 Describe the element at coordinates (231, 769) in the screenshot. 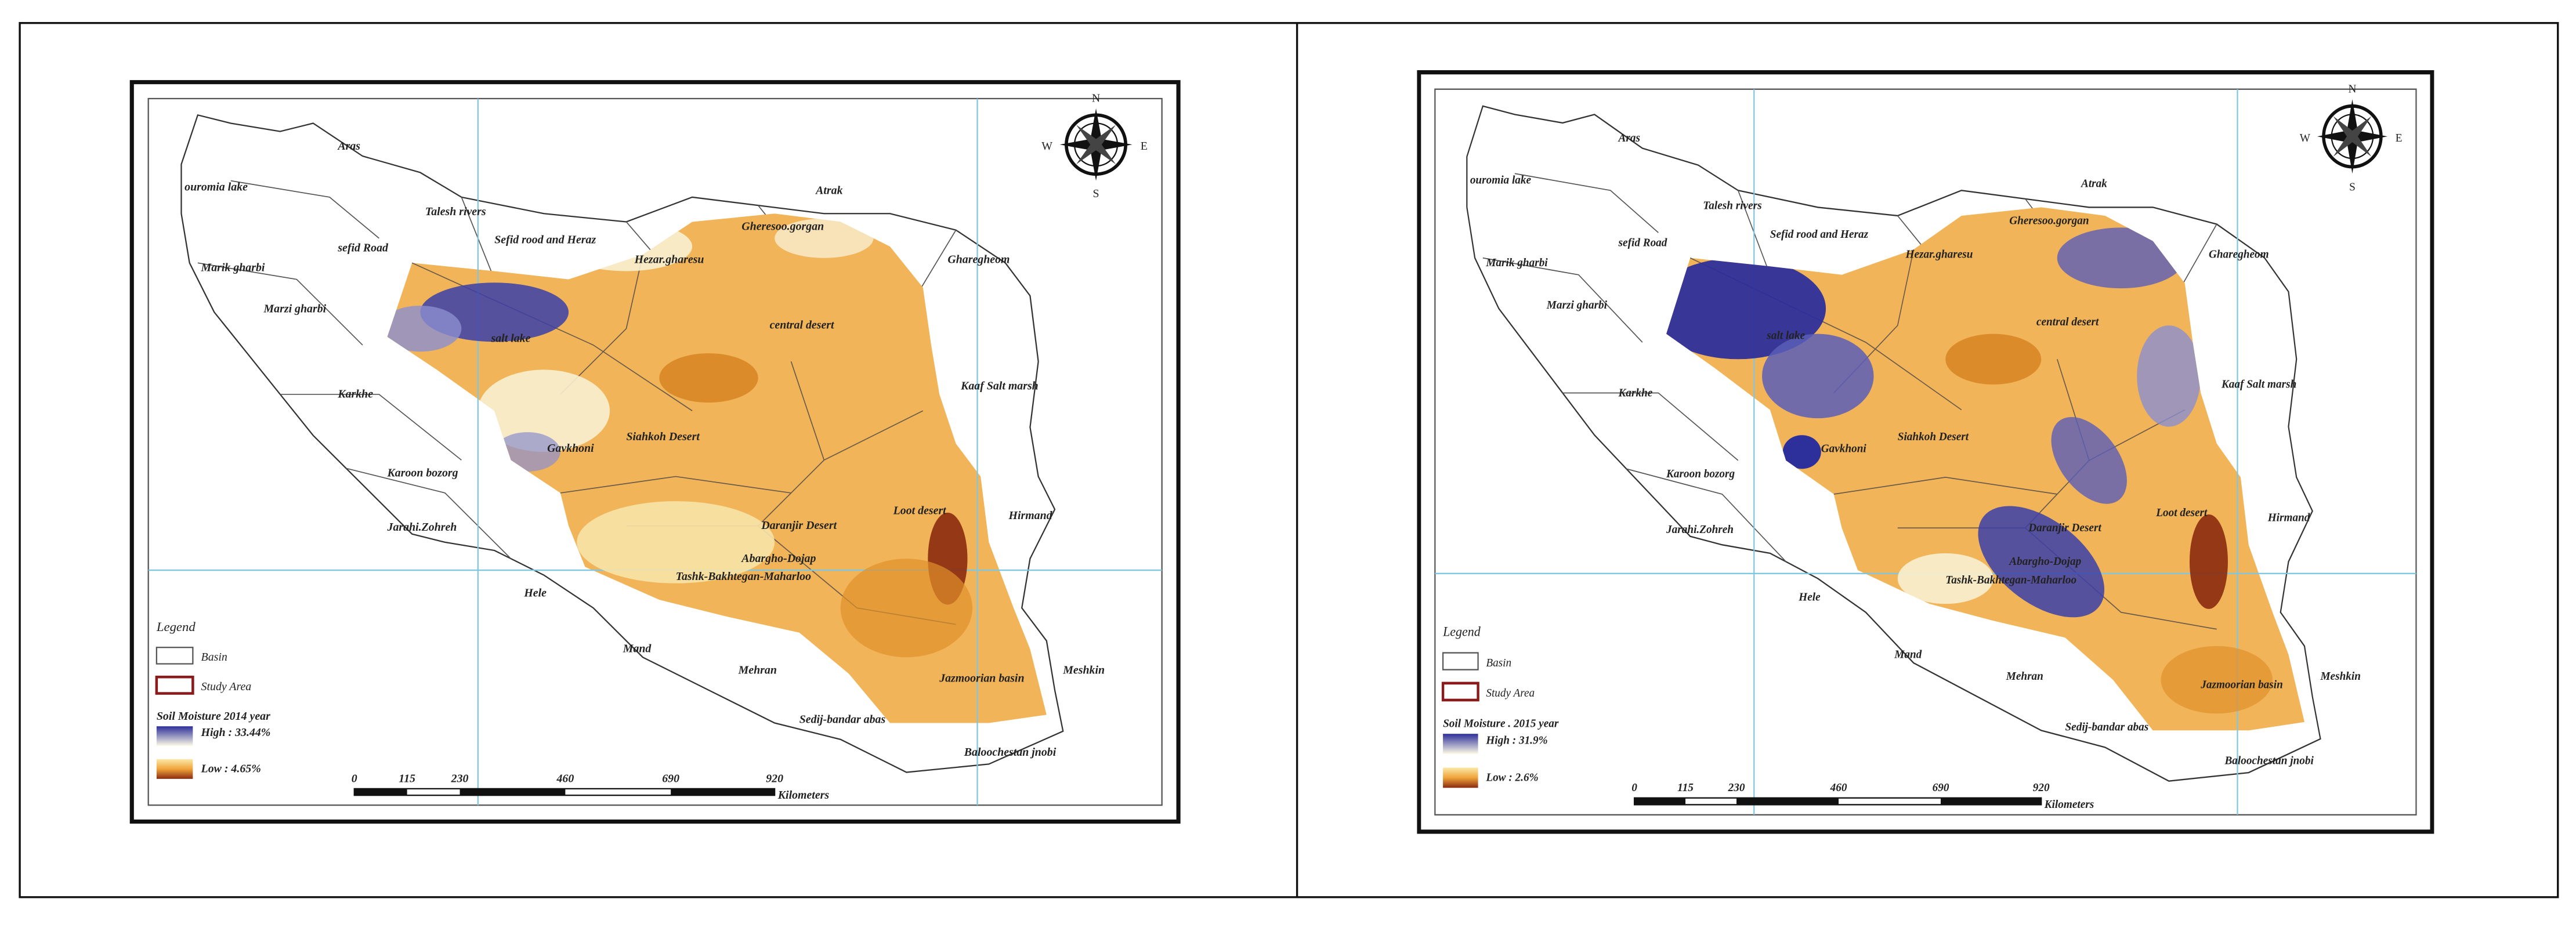

I see `legend-low: Low : 4.65%` at that location.